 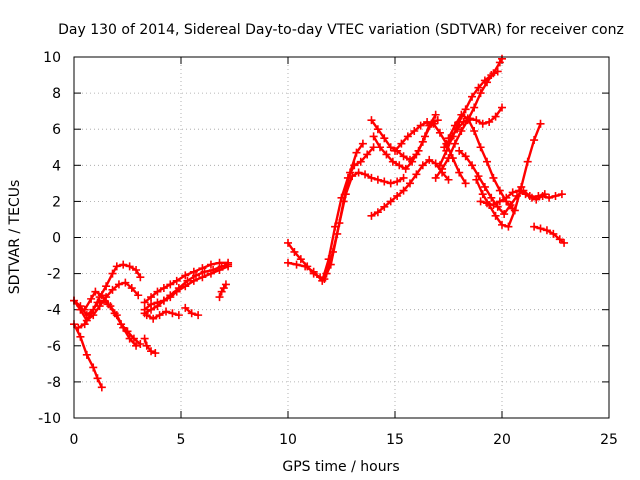 What do you see at coordinates (54, 311) in the screenshot?
I see `y-tick-label: -4` at bounding box center [54, 311].